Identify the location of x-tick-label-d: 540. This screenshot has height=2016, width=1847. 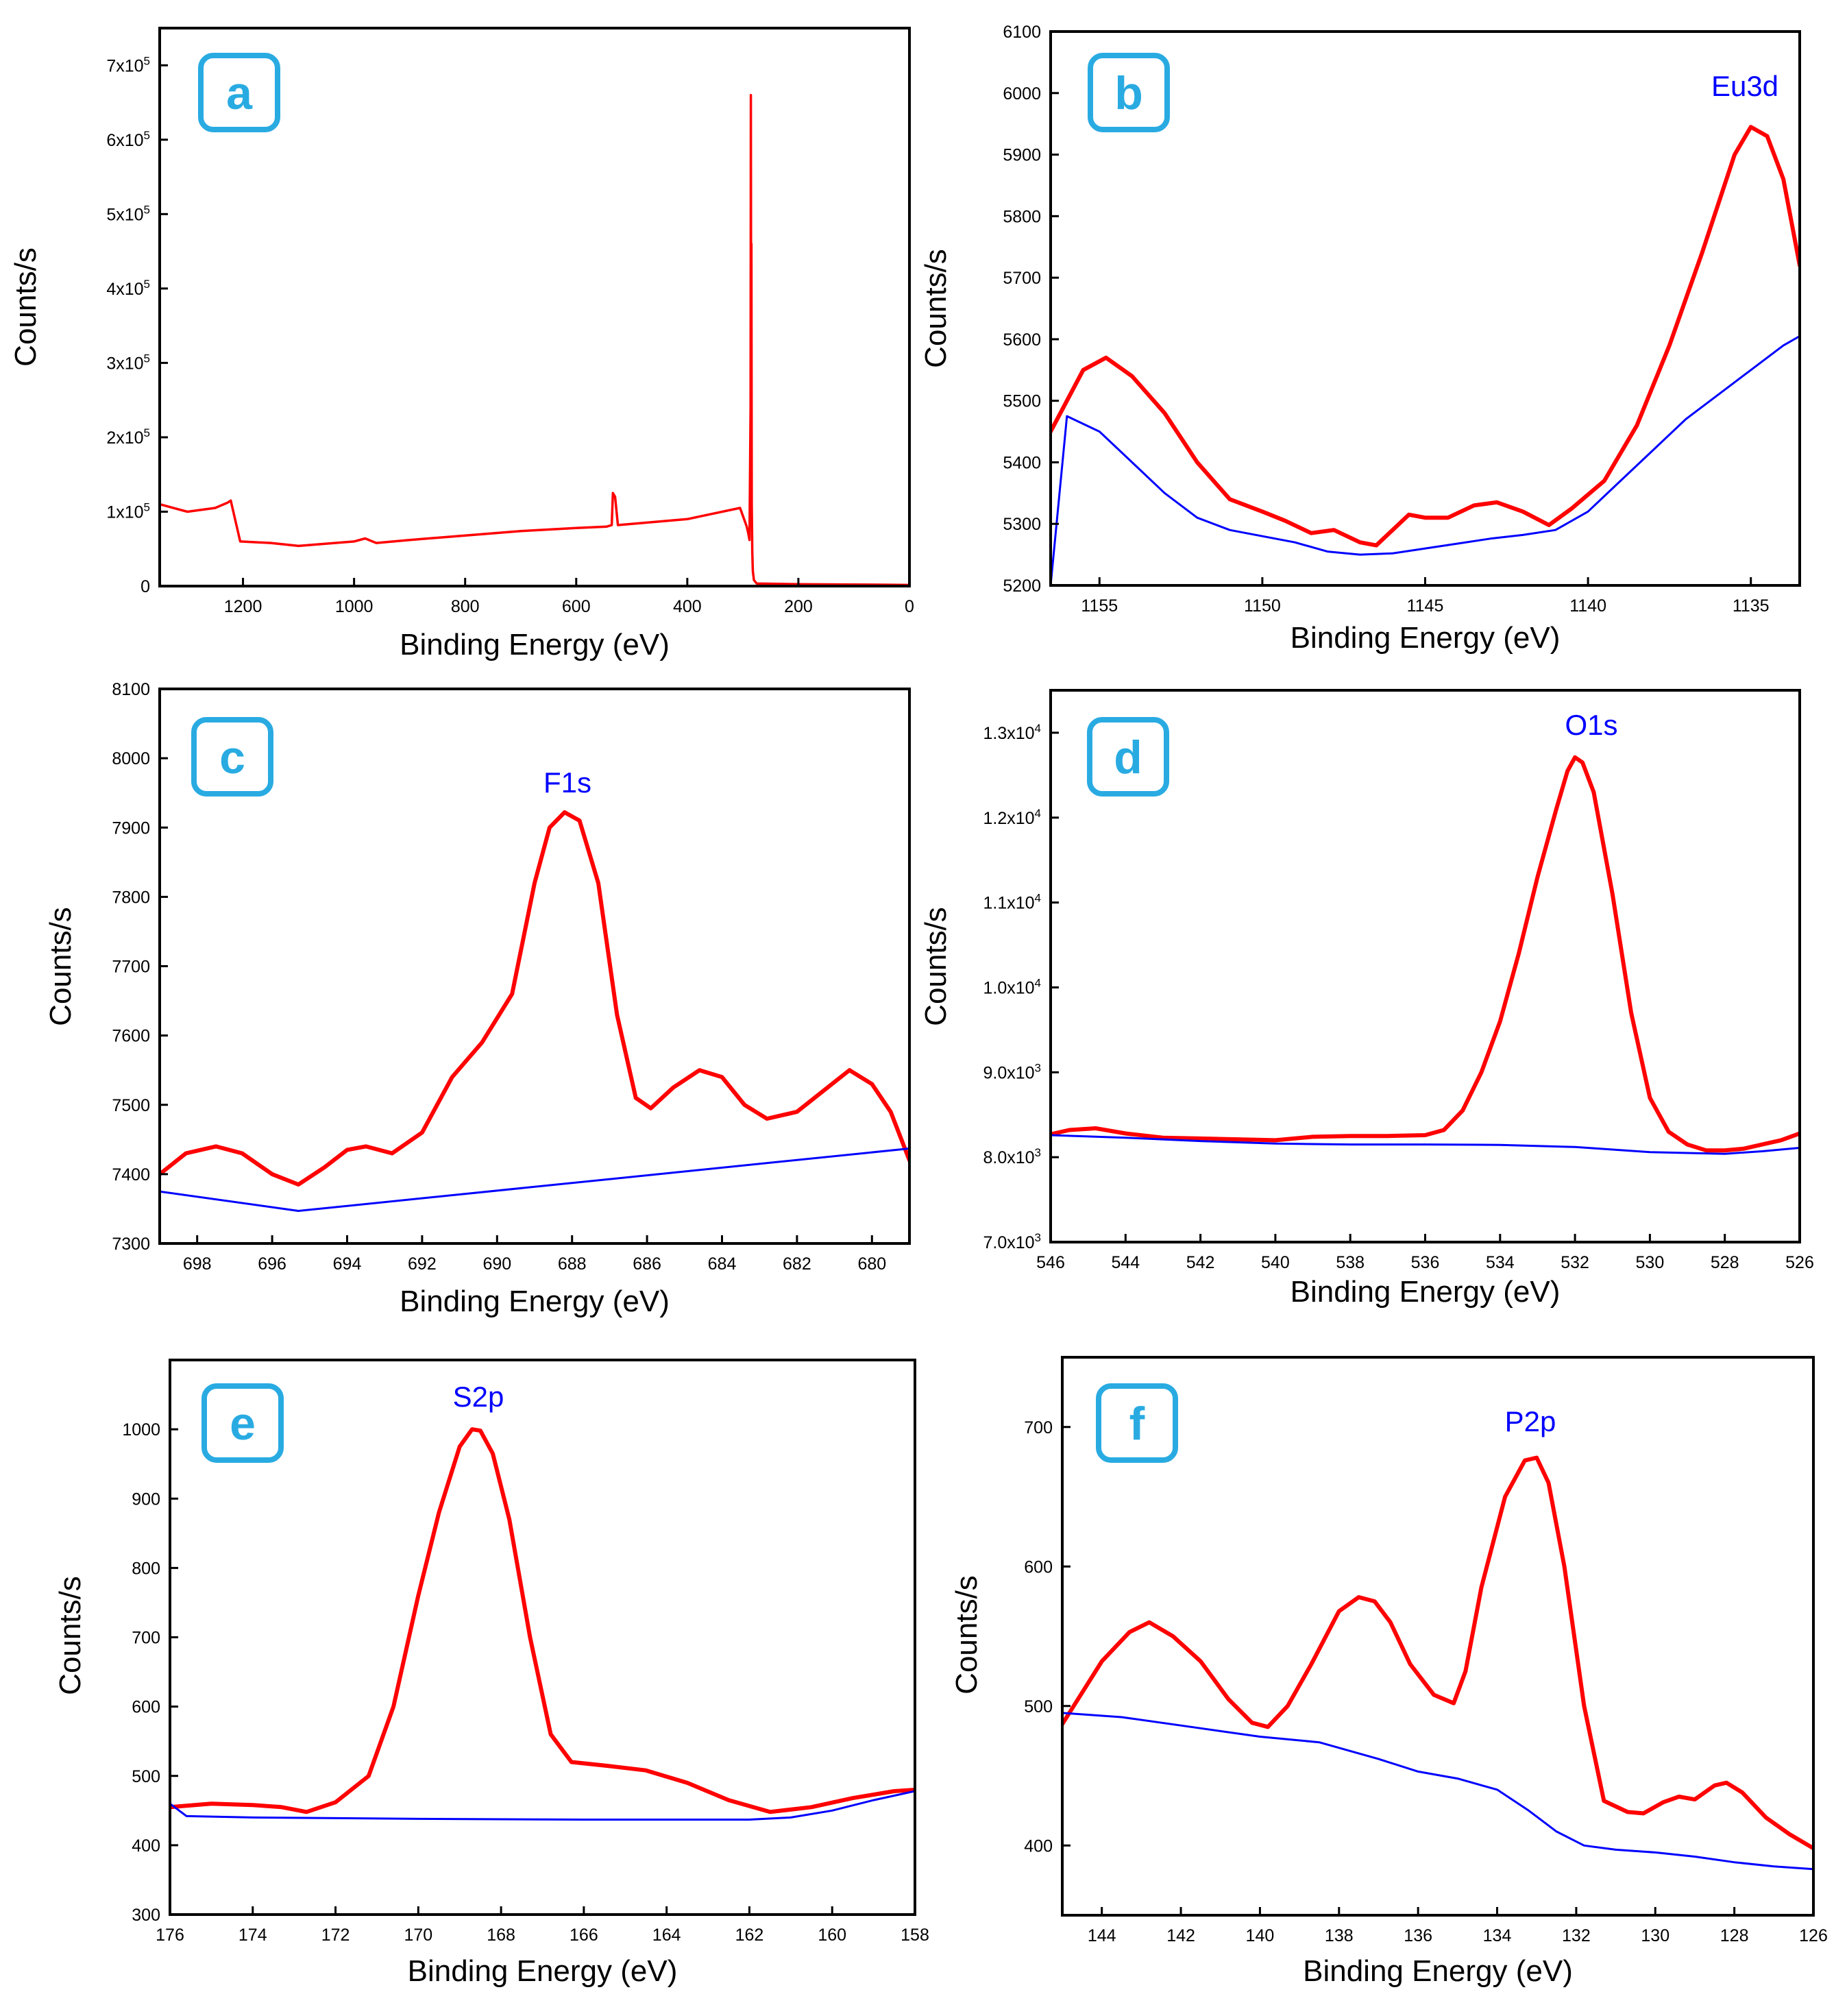
(1276, 1262).